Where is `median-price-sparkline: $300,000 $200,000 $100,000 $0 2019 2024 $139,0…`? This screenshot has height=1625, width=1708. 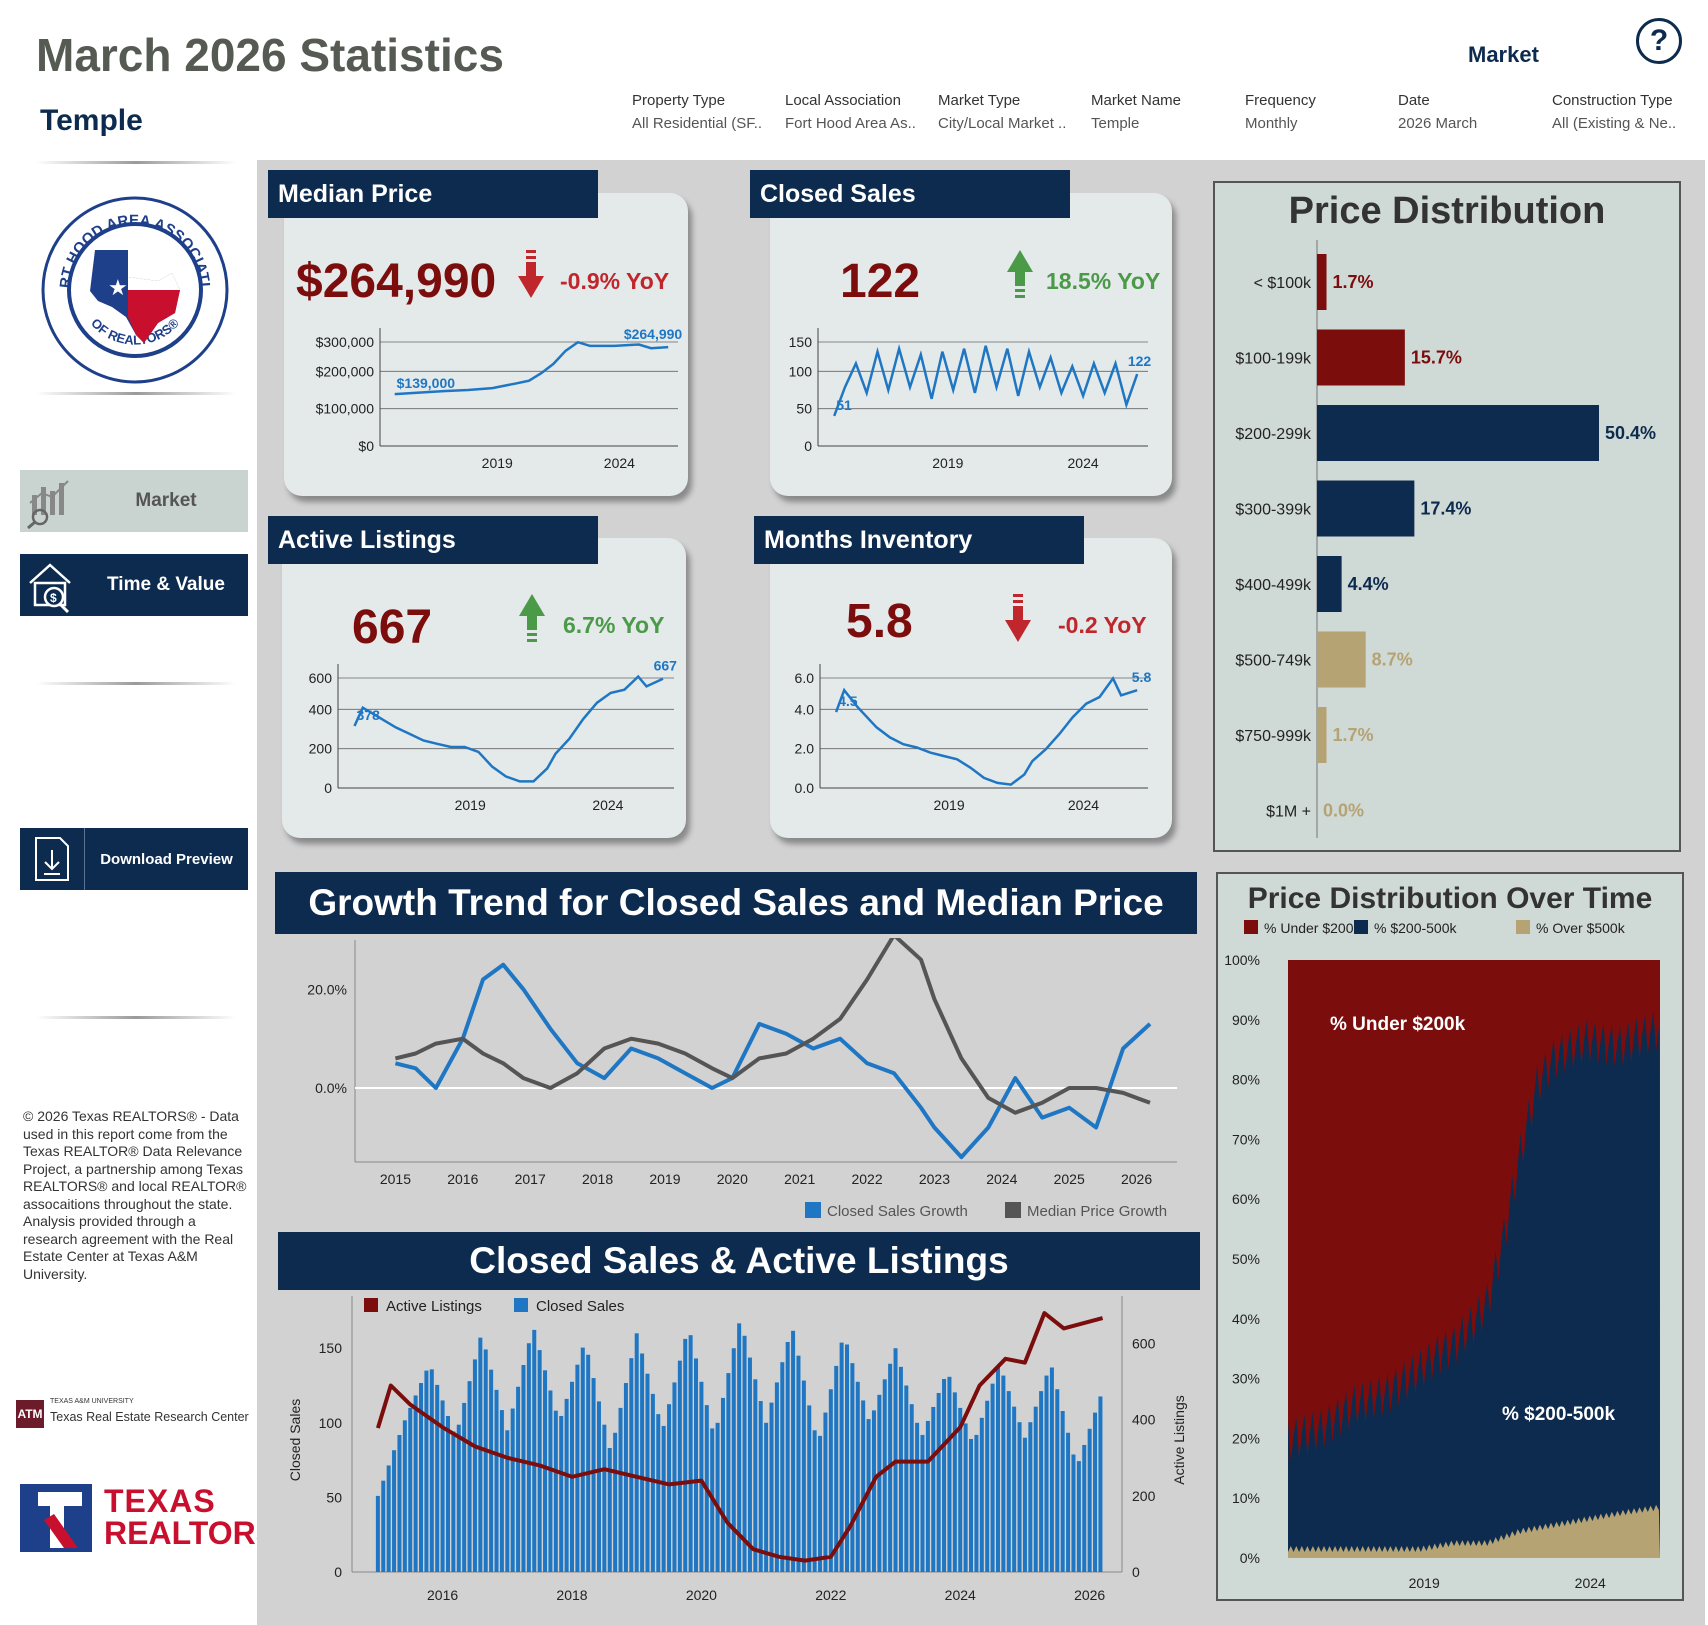 median-price-sparkline: $300,000 $200,000 $100,000 $0 2019 2024 $139,0… is located at coordinates (499, 398).